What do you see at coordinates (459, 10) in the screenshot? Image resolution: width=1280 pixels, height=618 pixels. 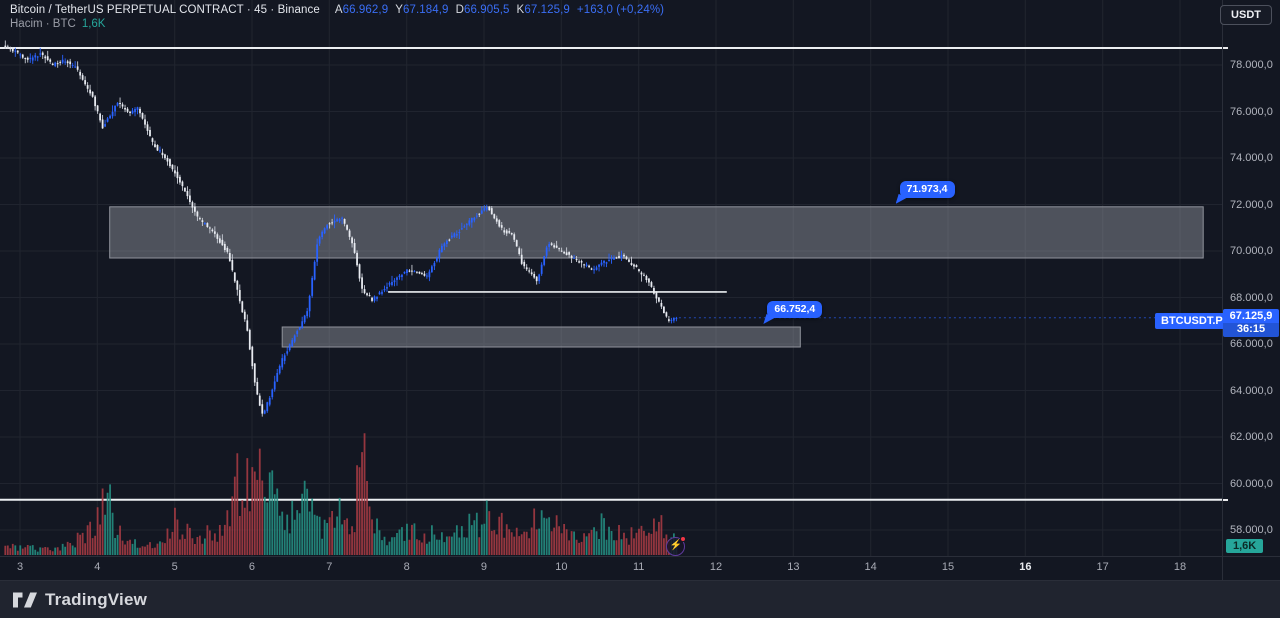 I see `low-label: D` at bounding box center [459, 10].